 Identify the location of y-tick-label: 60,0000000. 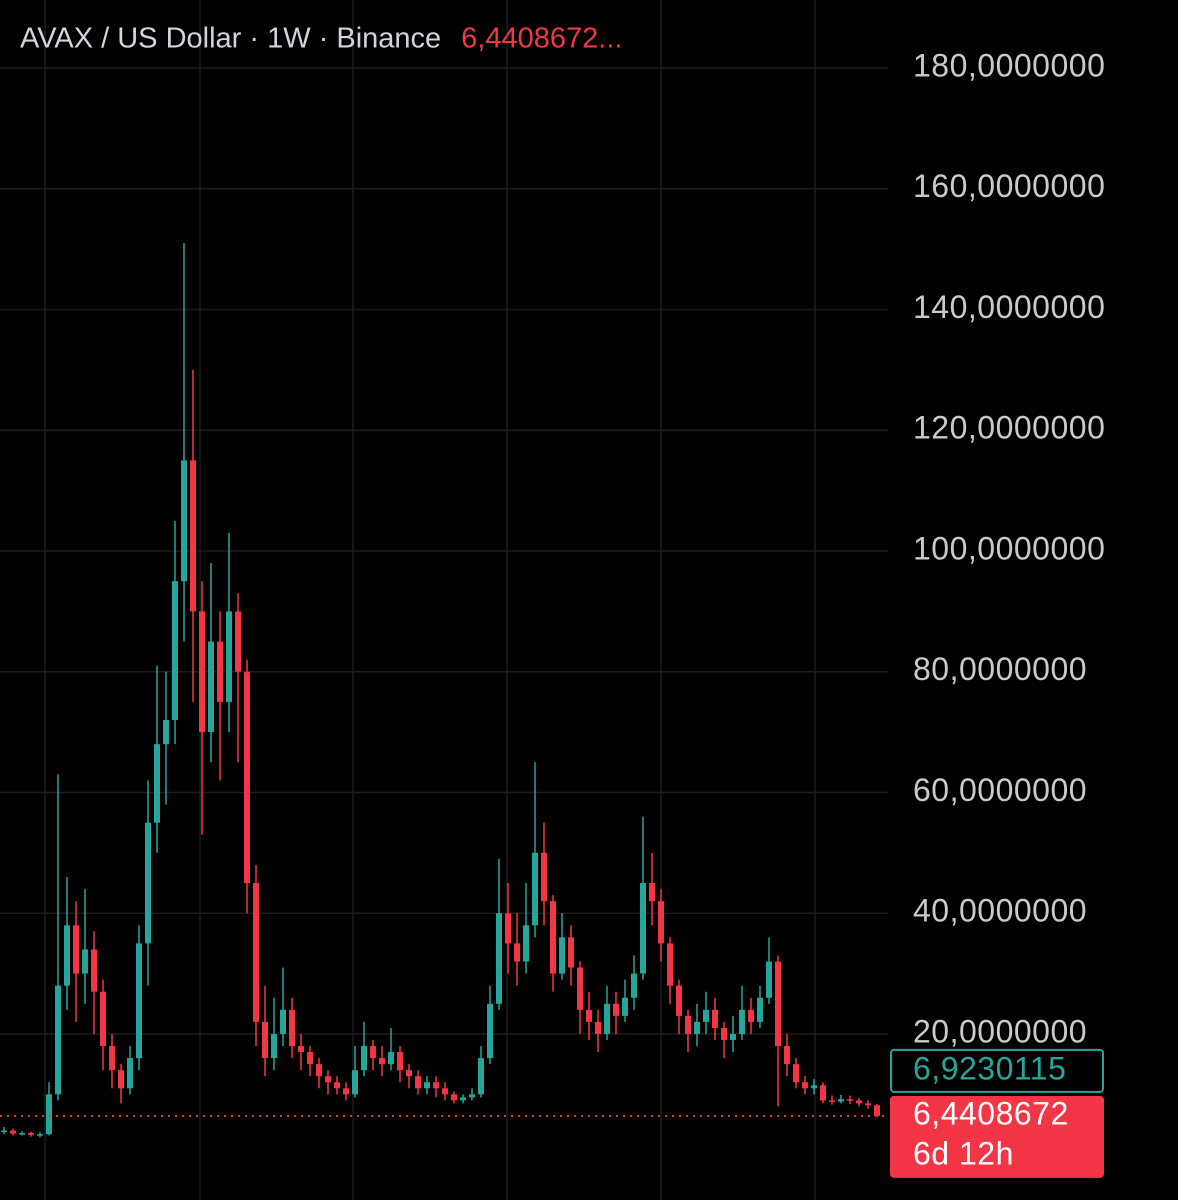
(1000, 790).